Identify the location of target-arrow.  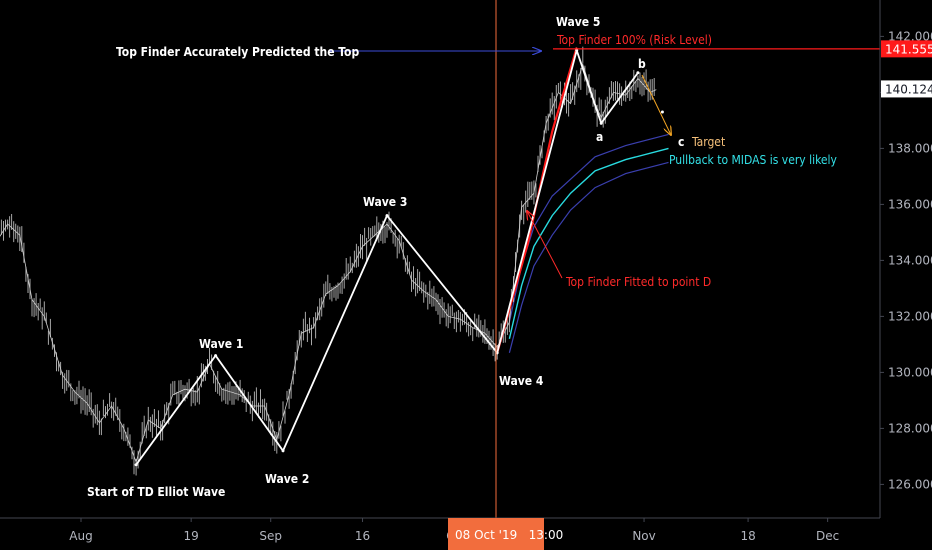
(656, 104).